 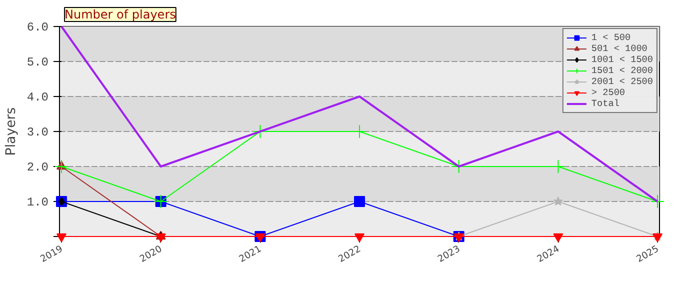 What do you see at coordinates (37, 203) in the screenshot?
I see `y-tick-label: 1.0` at bounding box center [37, 203].